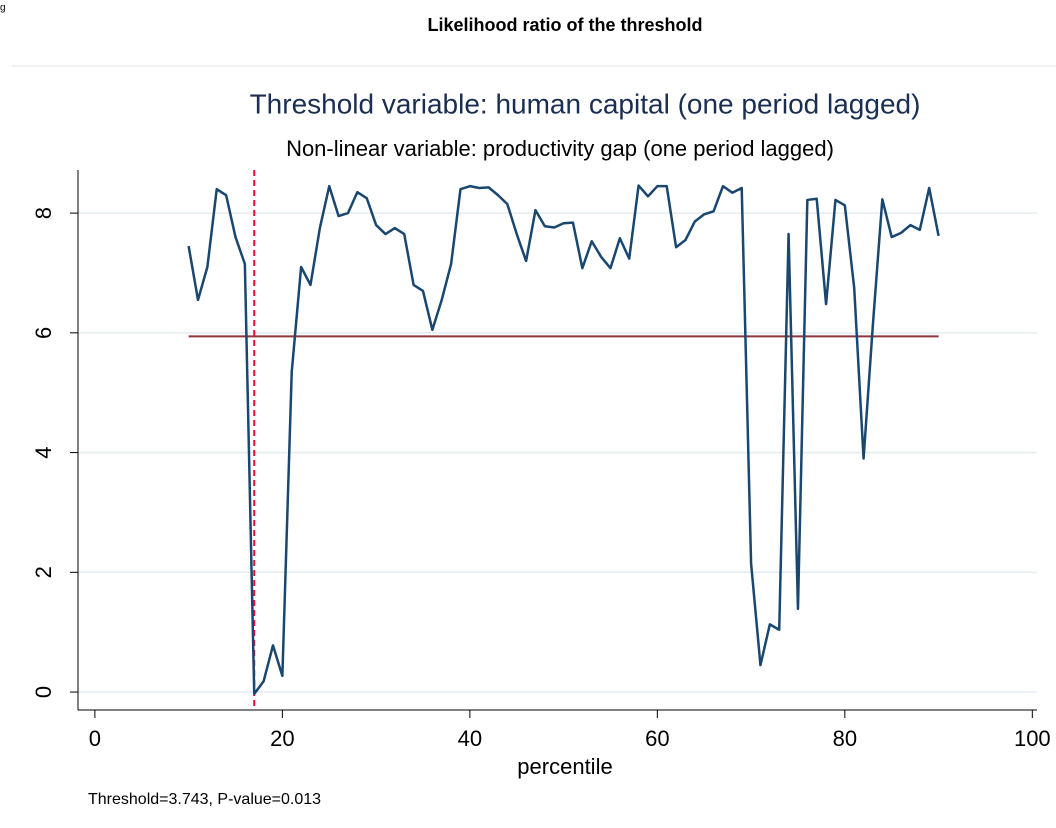 The width and height of the screenshot is (1056, 828). What do you see at coordinates (657, 738) in the screenshot?
I see `x-tick-label: 60` at bounding box center [657, 738].